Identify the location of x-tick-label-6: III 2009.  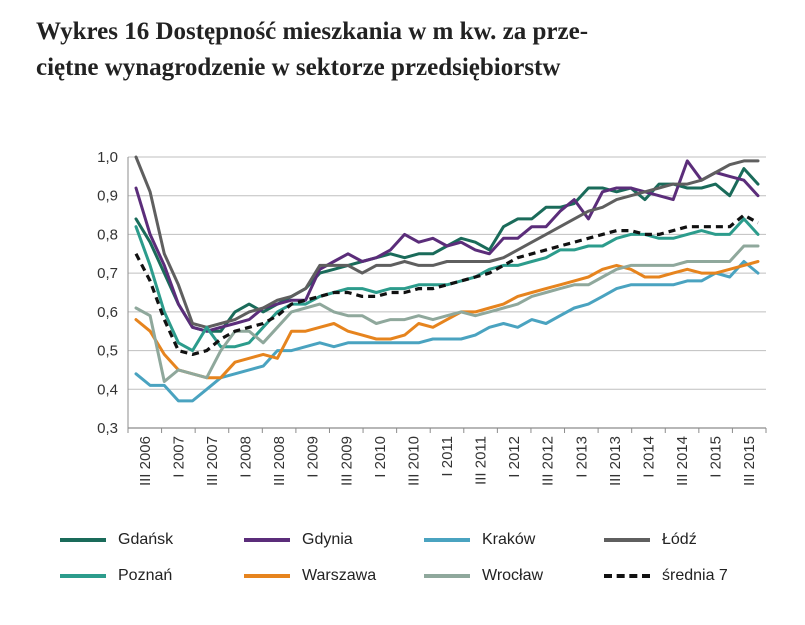
(346, 461).